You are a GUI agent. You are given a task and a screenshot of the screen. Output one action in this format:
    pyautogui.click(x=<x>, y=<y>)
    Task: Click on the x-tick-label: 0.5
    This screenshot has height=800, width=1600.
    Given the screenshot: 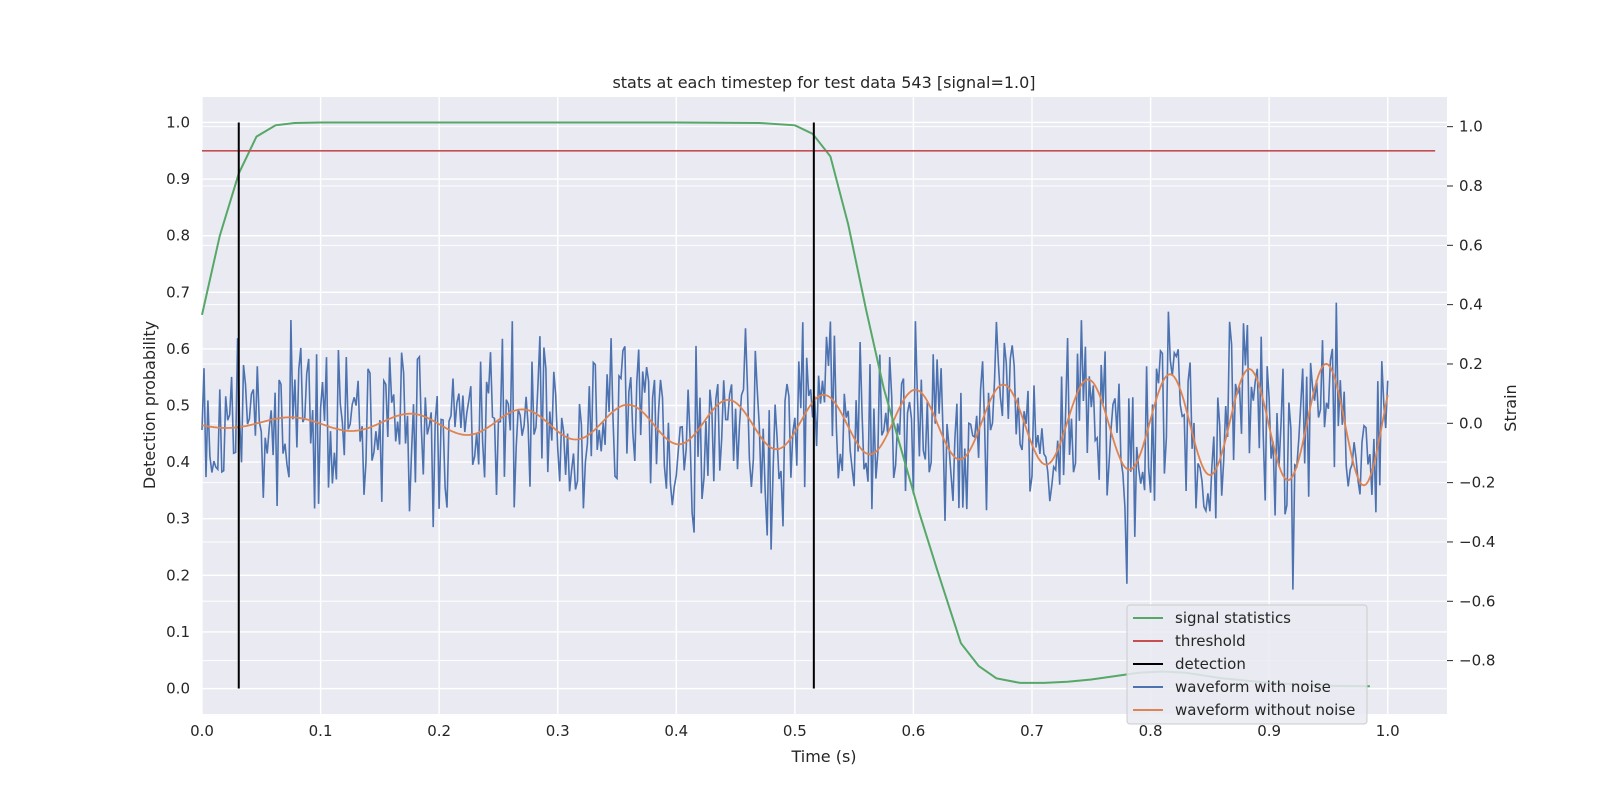 What is the action you would take?
    pyautogui.click(x=795, y=731)
    